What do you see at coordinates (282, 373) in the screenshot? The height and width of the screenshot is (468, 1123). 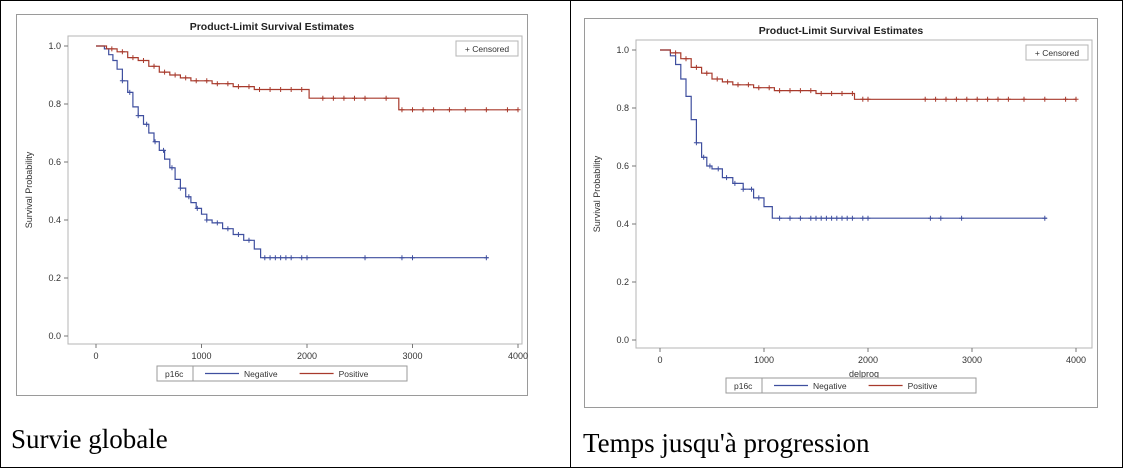 I see `series-legend-box` at bounding box center [282, 373].